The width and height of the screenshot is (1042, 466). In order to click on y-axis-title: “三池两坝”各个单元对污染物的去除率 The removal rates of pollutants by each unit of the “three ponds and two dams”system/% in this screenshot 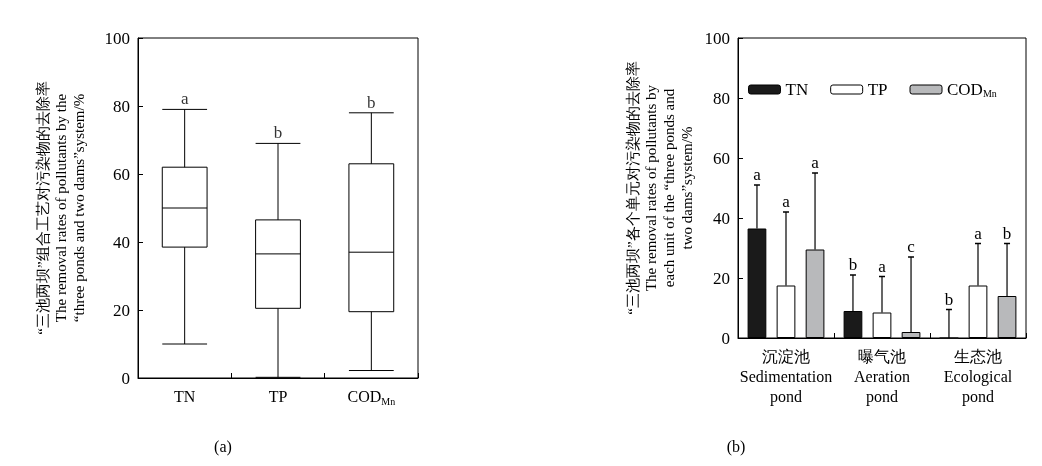, I will do `click(660, 188)`.